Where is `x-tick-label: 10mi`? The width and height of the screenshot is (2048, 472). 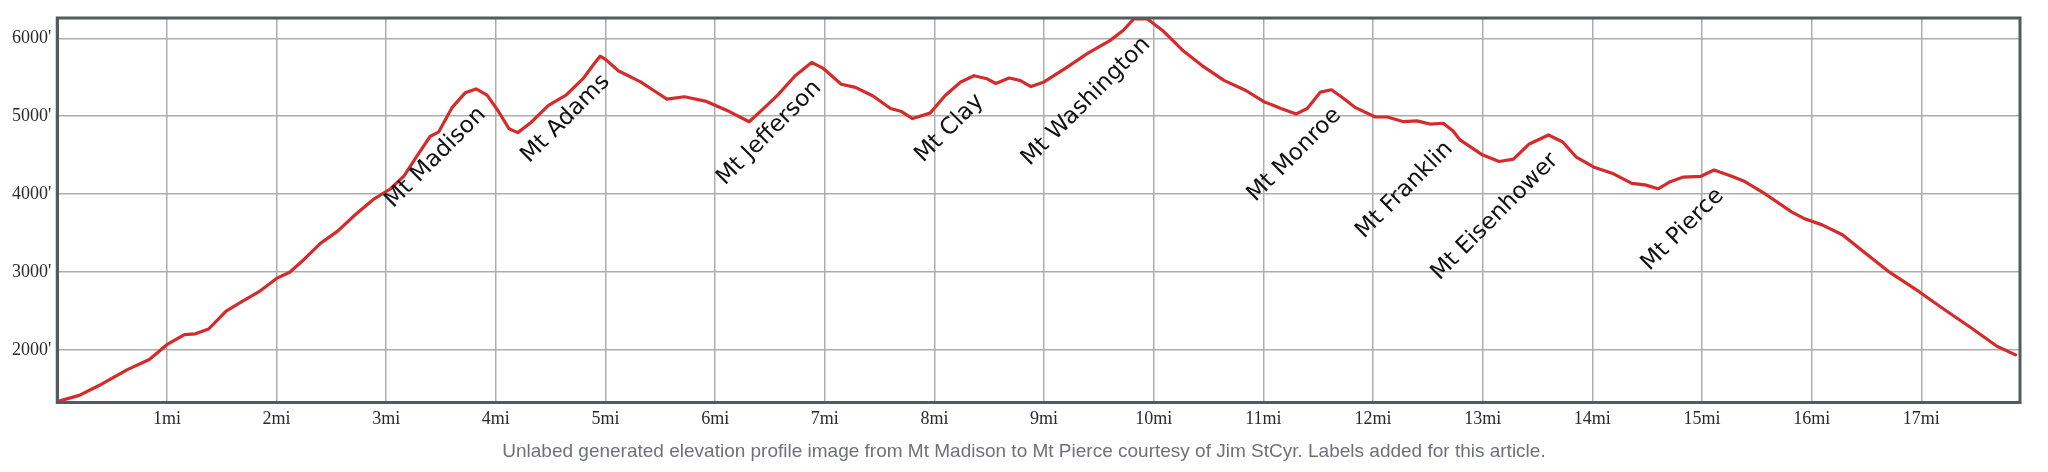 x-tick-label: 10mi is located at coordinates (1154, 417).